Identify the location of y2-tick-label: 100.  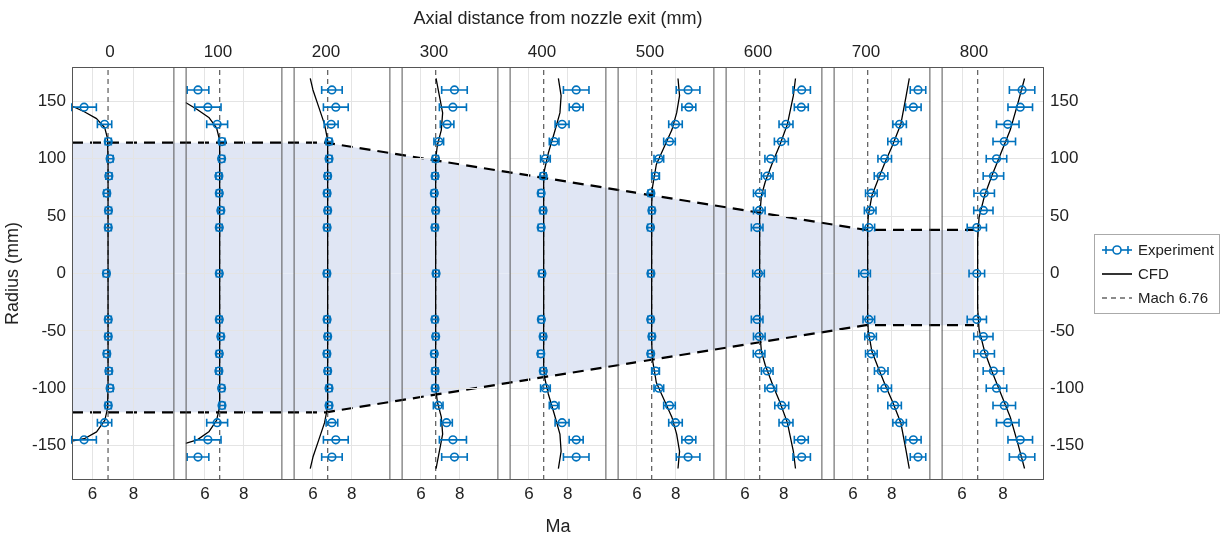
(1064, 158).